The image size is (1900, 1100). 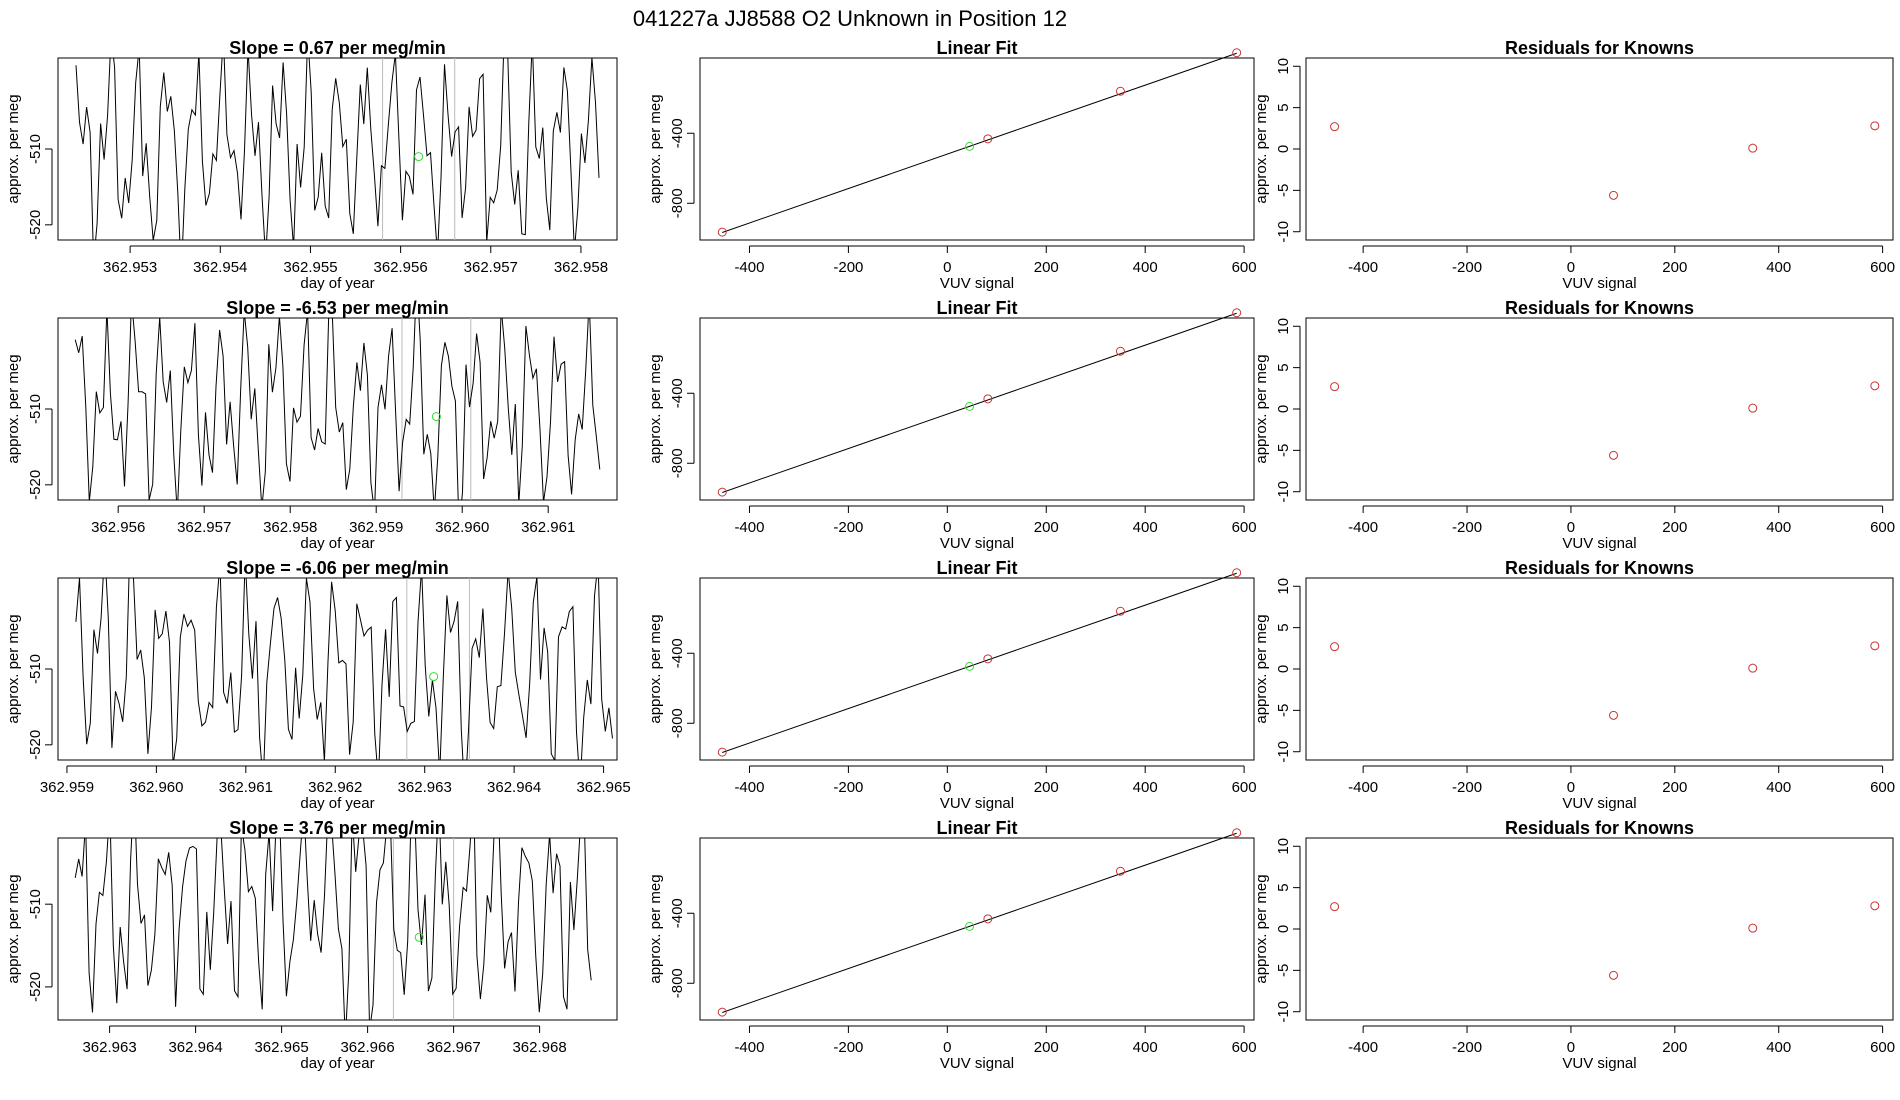 What do you see at coordinates (310, 267) in the screenshot?
I see `x-tick-label: 362.955` at bounding box center [310, 267].